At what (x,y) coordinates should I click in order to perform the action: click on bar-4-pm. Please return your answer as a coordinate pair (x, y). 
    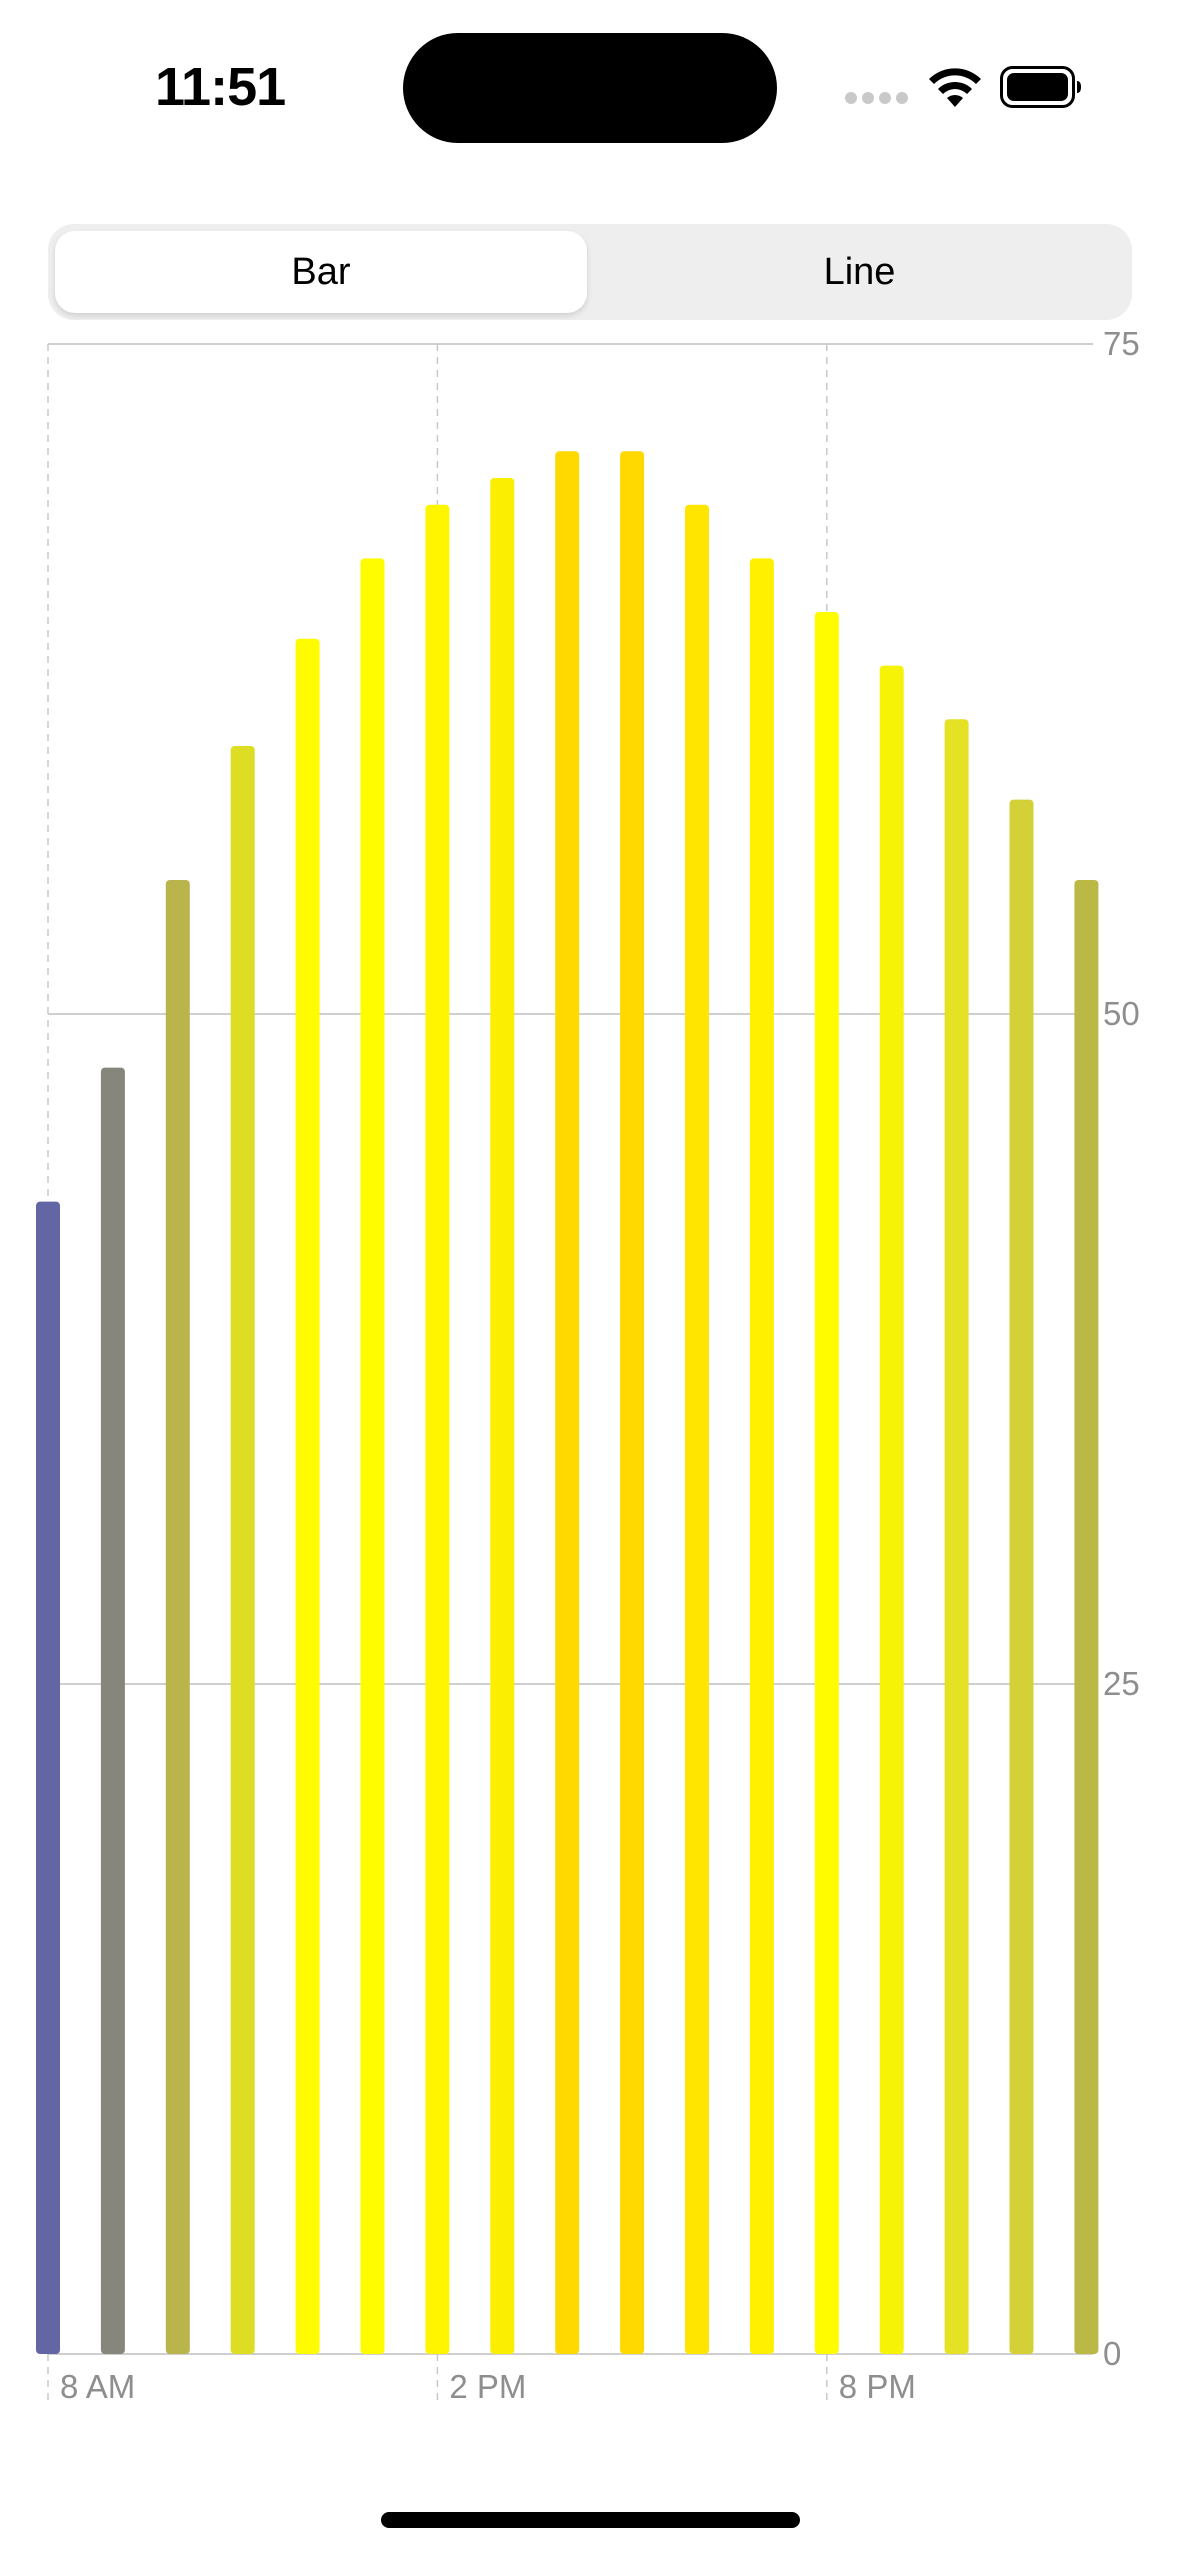
    Looking at the image, I should click on (567, 1403).